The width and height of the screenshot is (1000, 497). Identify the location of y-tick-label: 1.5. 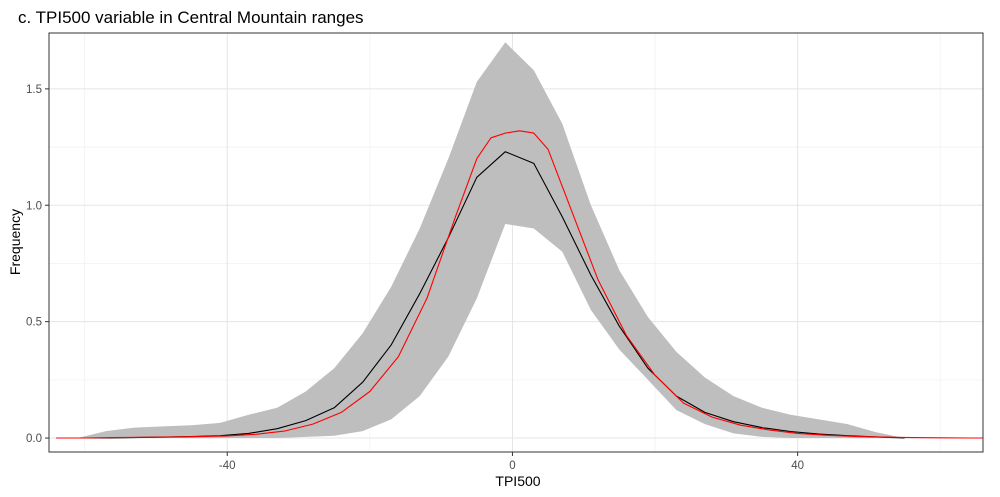
(34, 90).